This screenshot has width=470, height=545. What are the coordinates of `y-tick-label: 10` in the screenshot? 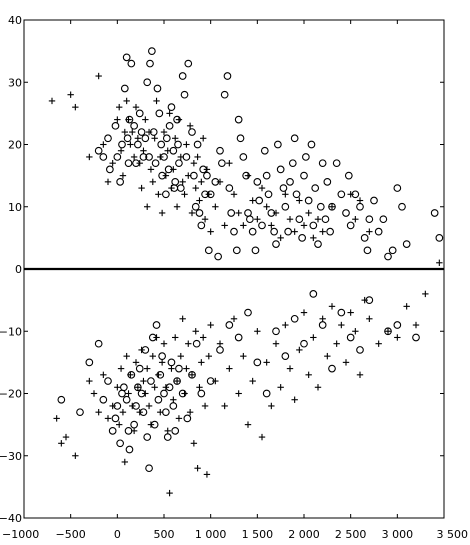 It's located at (15, 207).